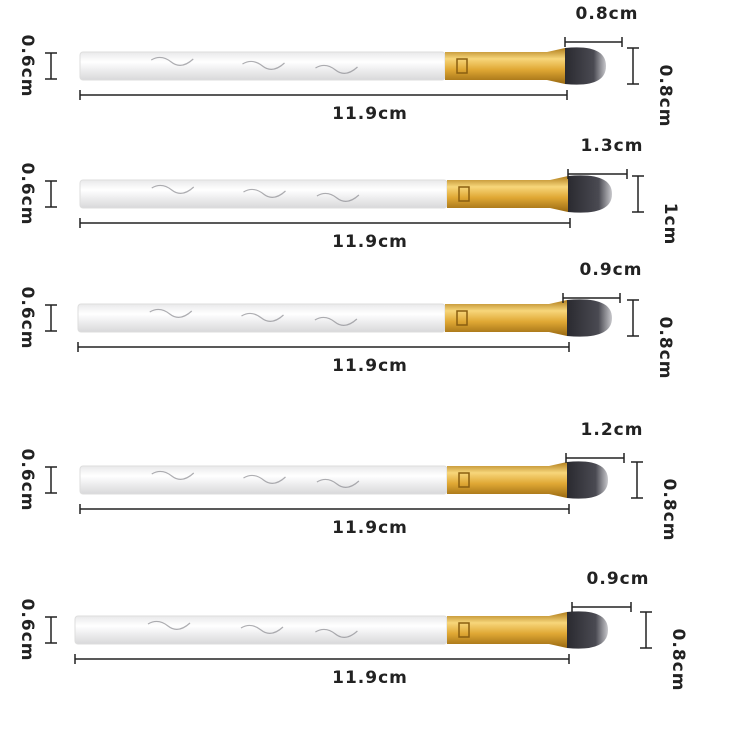 Image resolution: width=750 pixels, height=750 pixels. What do you see at coordinates (612, 430) in the screenshot?
I see `tip-width-label: 1.2cm` at bounding box center [612, 430].